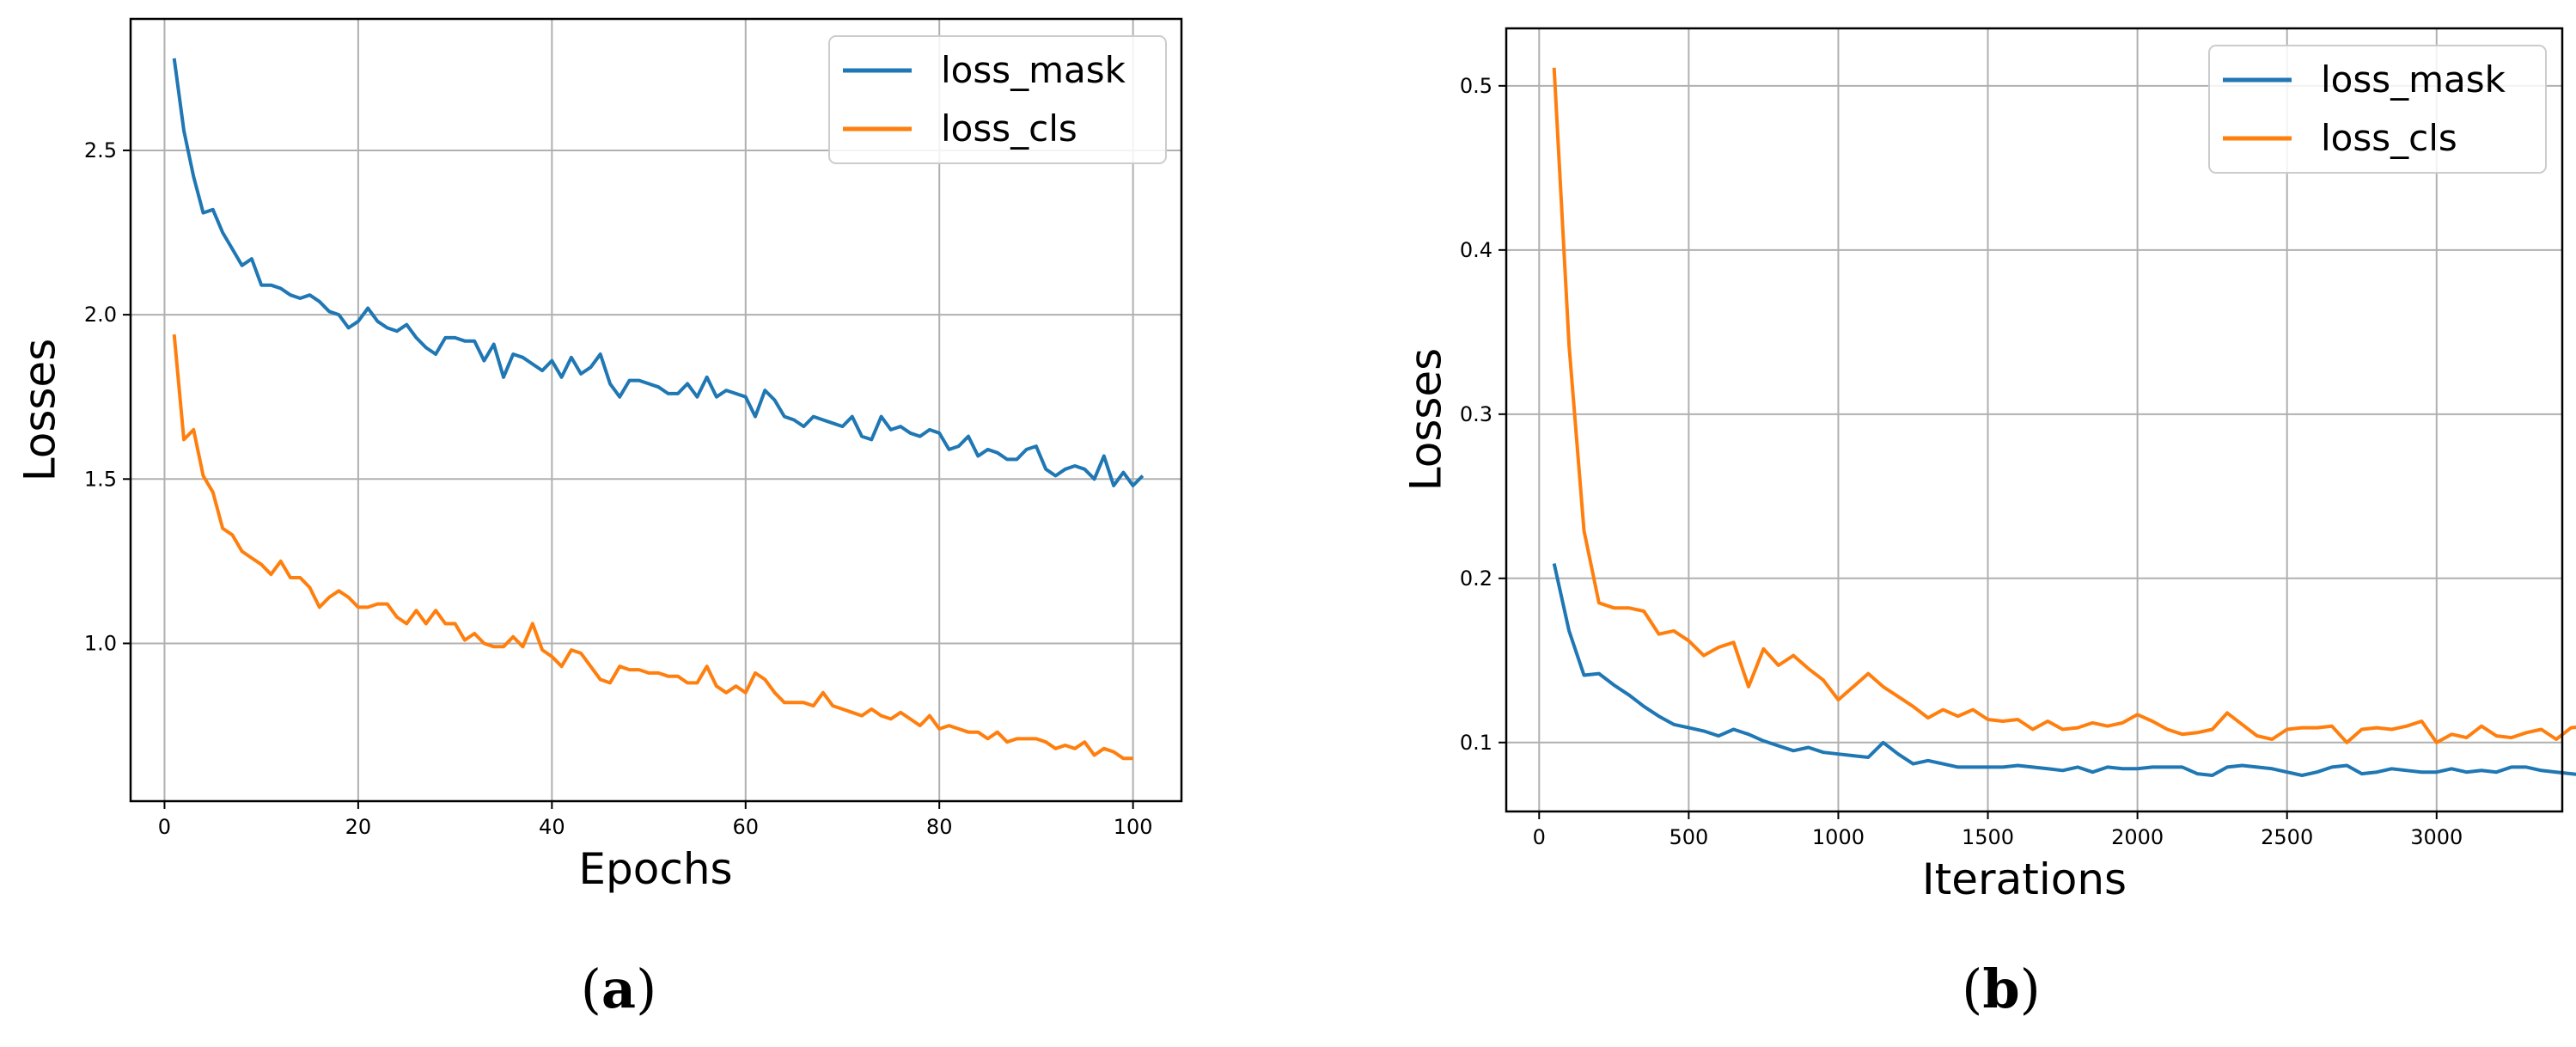  I want to click on chart-a-legend: loss_mask loss_cls, so click(997, 99).